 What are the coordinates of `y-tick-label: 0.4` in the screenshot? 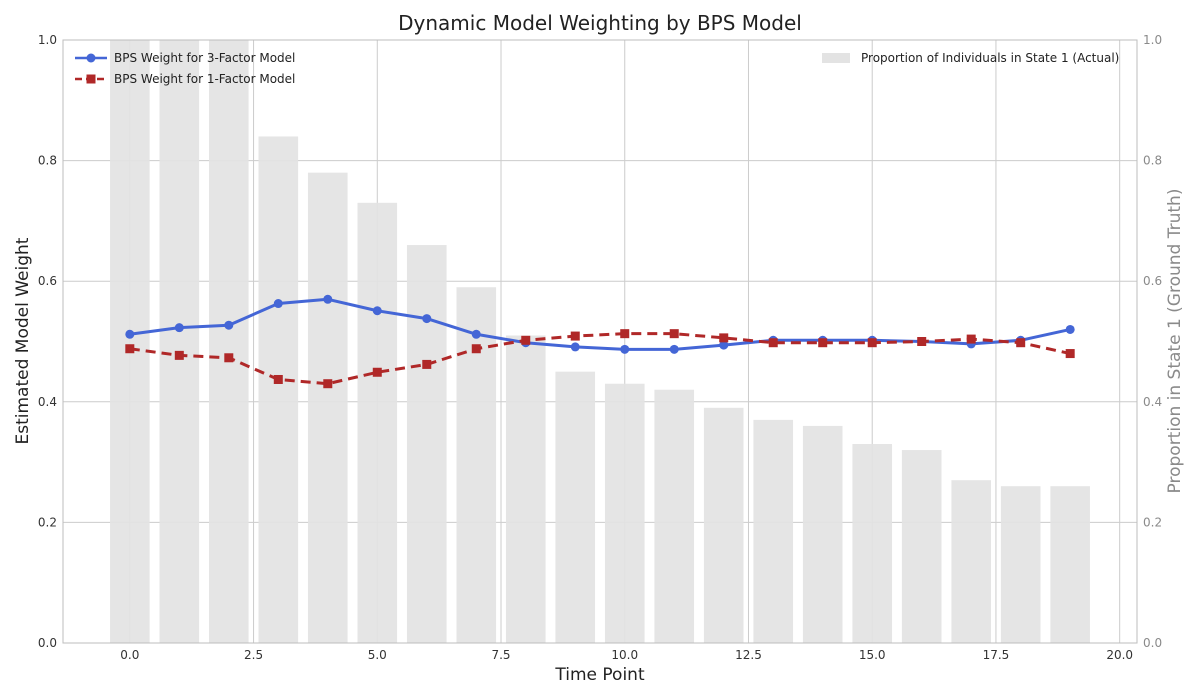 It's located at (47, 402).